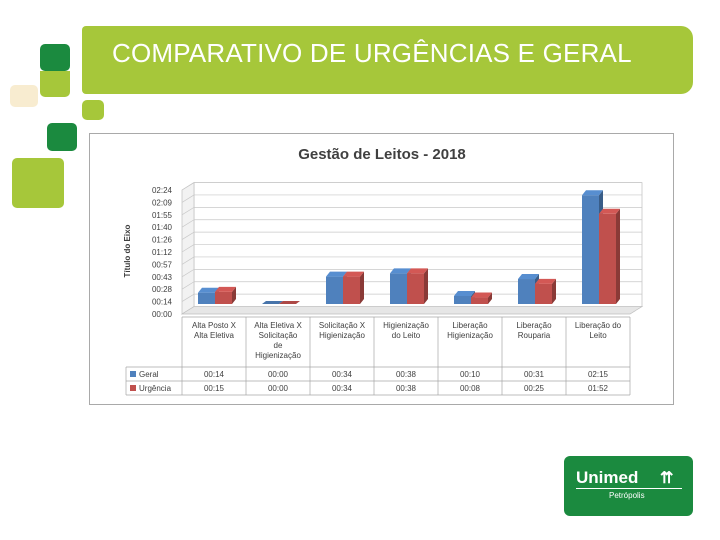 This screenshot has width=720, height=540. What do you see at coordinates (278, 345) in the screenshot?
I see `x-category-label: de` at bounding box center [278, 345].